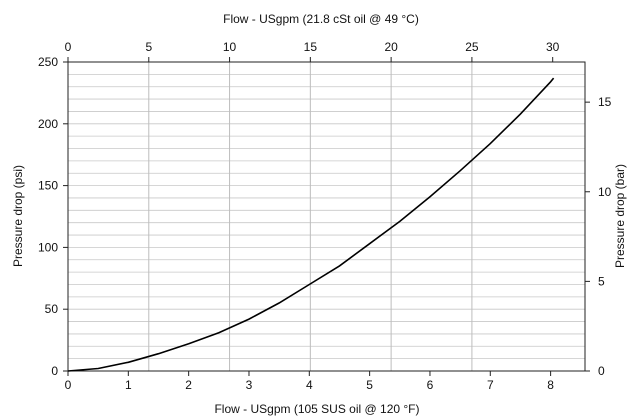 The width and height of the screenshot is (632, 420). What do you see at coordinates (605, 192) in the screenshot?
I see `right-tick-label: 10` at bounding box center [605, 192].